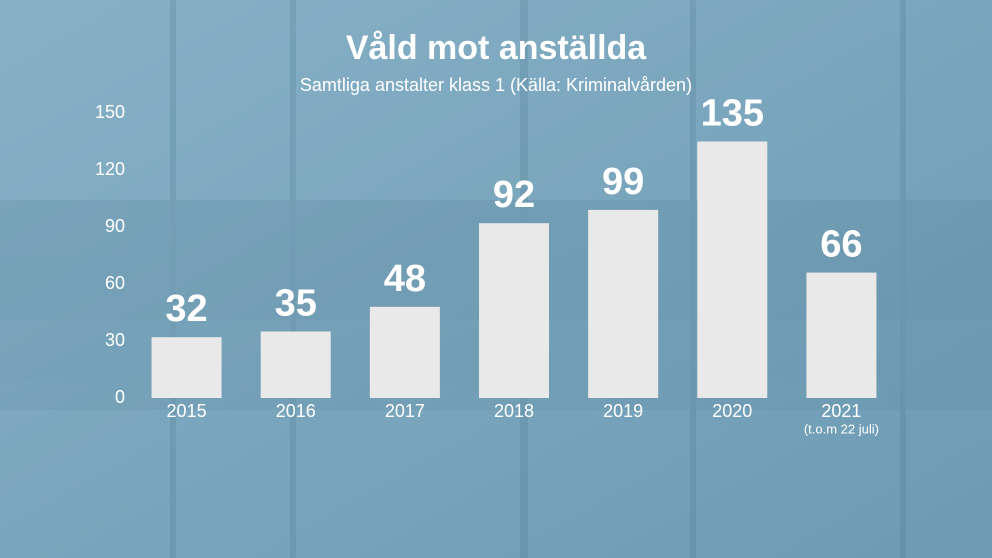 The height and width of the screenshot is (558, 992). I want to click on annotation: (t.o.m 22 juli), so click(841, 428).